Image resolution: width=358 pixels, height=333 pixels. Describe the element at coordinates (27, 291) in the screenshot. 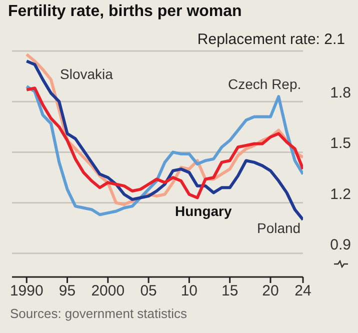

I see `x-tick-label: 1990` at that location.